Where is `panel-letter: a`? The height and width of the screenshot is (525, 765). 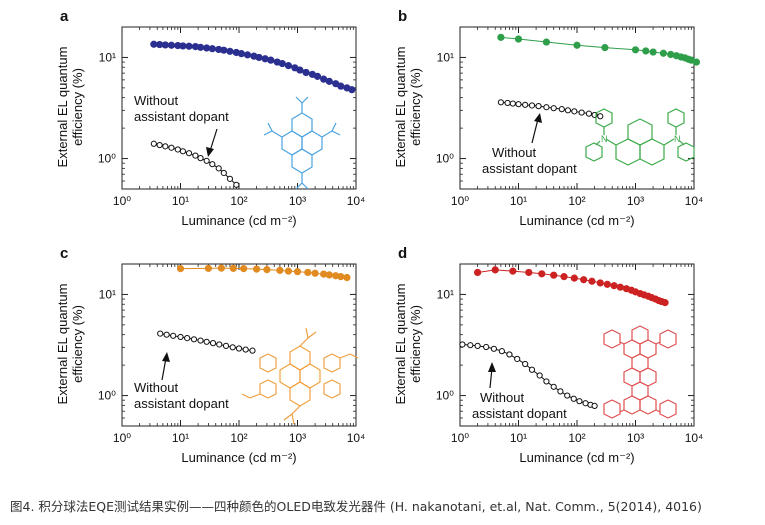
panel-letter: a is located at coordinates (64, 16).